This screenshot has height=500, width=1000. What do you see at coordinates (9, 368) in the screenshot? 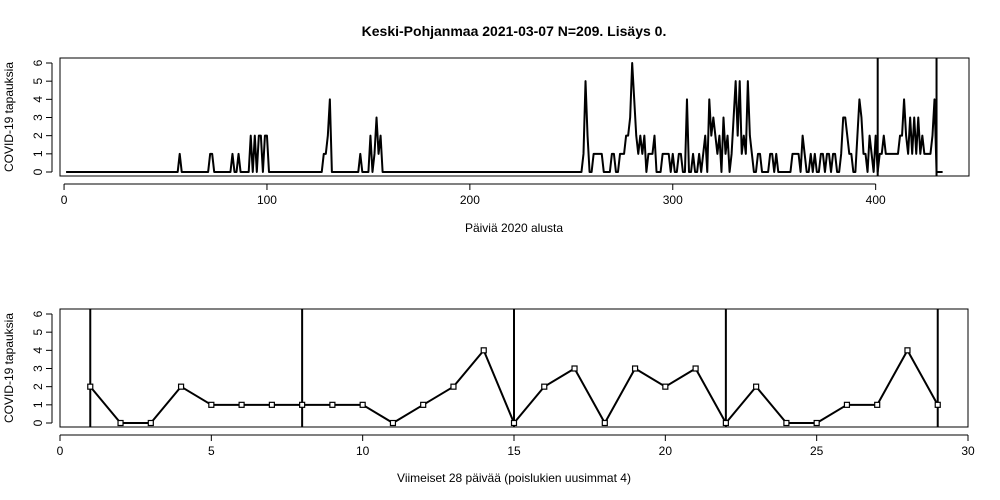
I see `bottom-y-axis-label: COVID-19 tapauksia` at bounding box center [9, 368].